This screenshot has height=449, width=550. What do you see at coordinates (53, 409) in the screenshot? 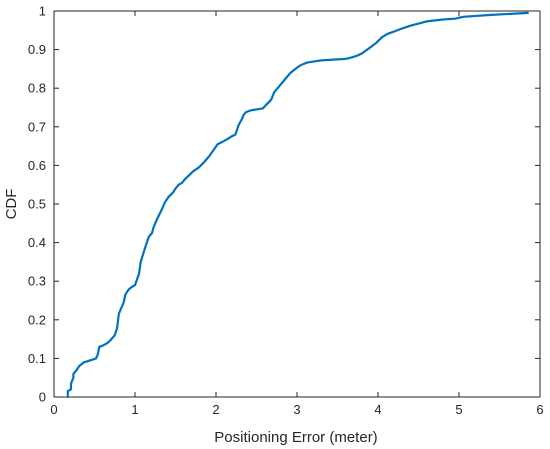
I see `x-tick-label: 0` at bounding box center [53, 409].